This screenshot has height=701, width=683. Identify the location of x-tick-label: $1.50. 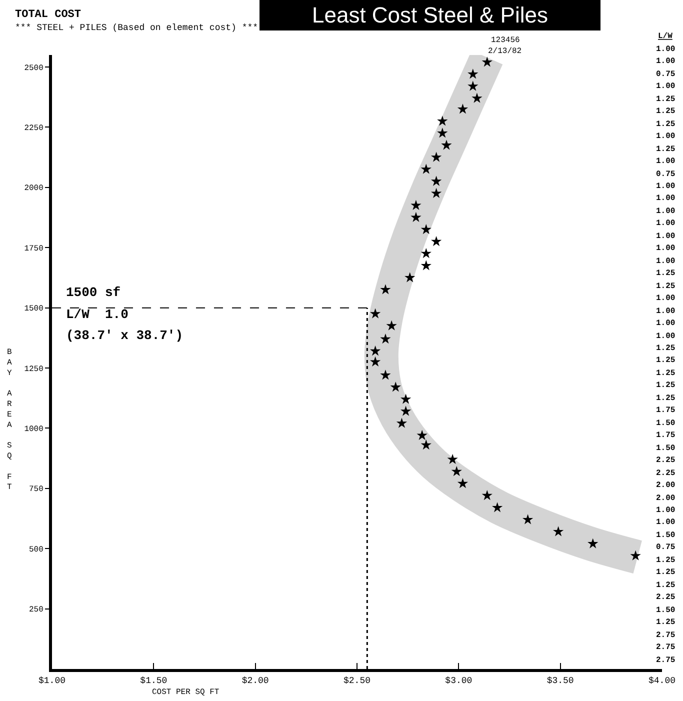
(154, 681).